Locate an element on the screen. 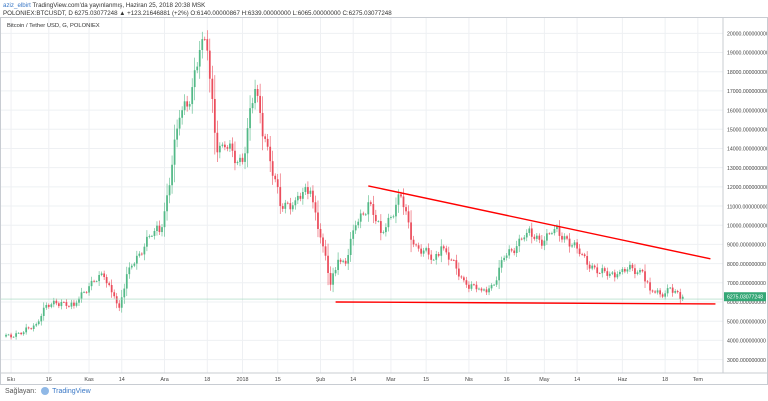  x-tick-label: 14 is located at coordinates (577, 380).